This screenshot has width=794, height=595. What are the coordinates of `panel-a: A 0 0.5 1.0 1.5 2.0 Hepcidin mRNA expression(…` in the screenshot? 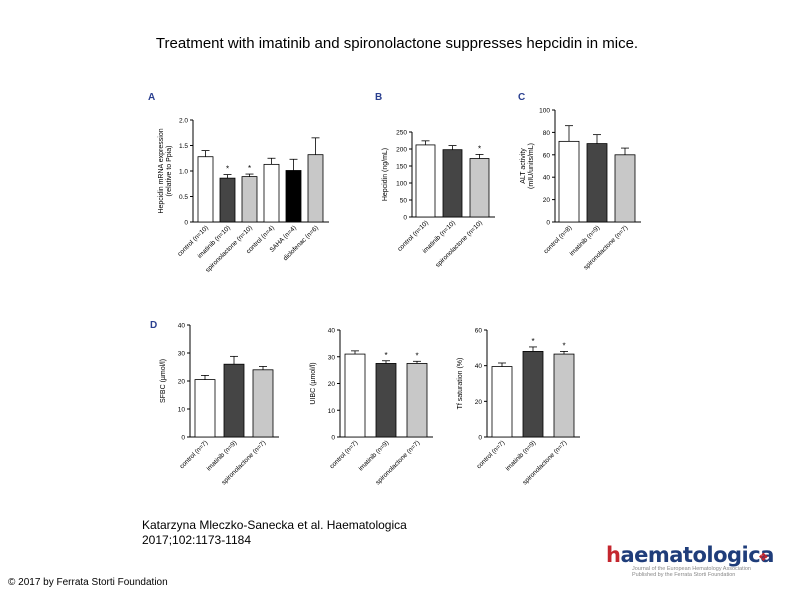 It's located at (250, 197).